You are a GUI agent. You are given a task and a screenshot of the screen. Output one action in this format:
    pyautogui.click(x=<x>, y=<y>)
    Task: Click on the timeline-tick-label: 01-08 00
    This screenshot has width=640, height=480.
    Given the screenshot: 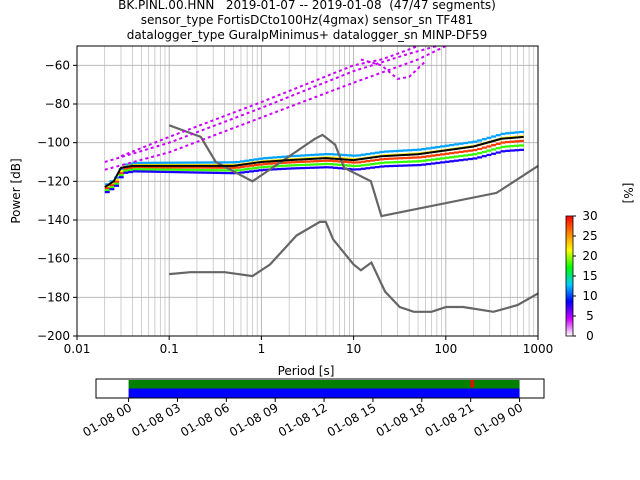 What is the action you would take?
    pyautogui.click(x=107, y=419)
    